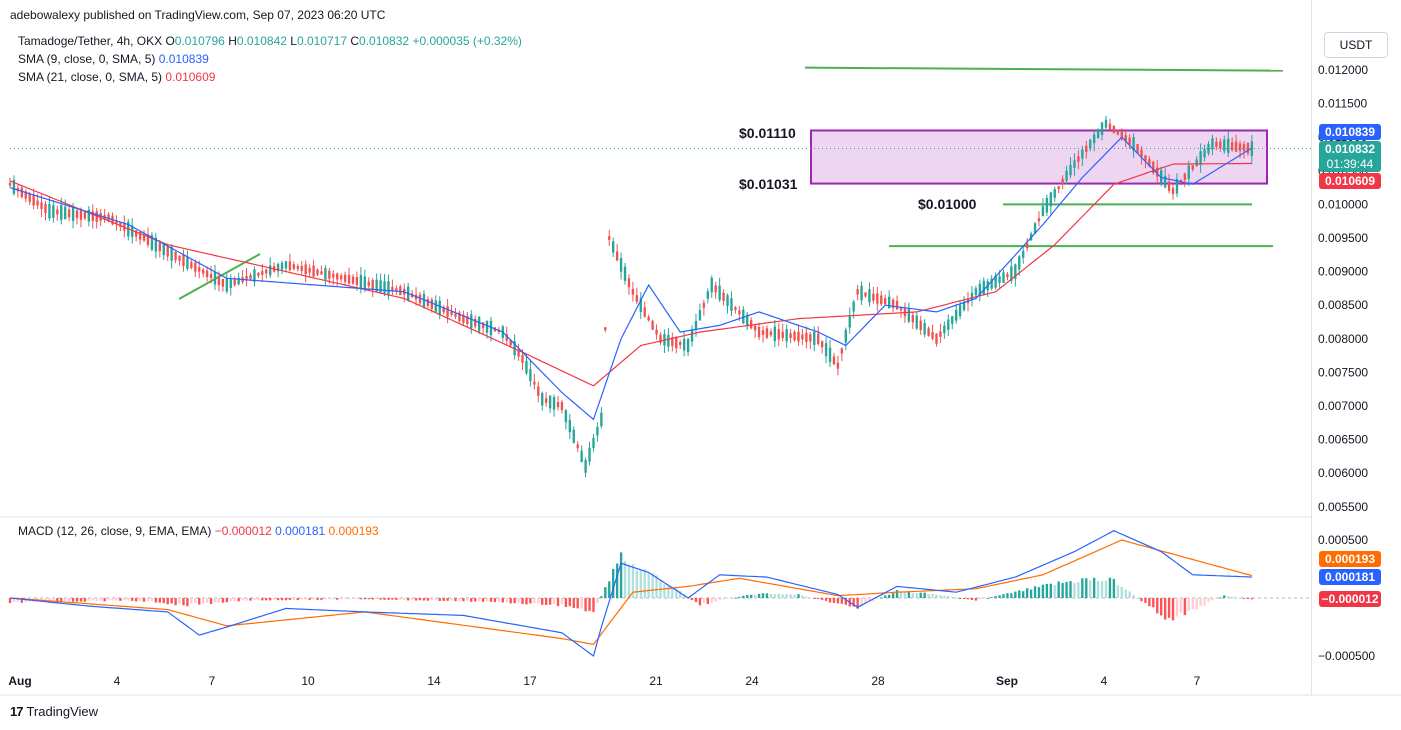 This screenshot has width=1401, height=730. I want to click on time-axis-tick: 21, so click(656, 681).